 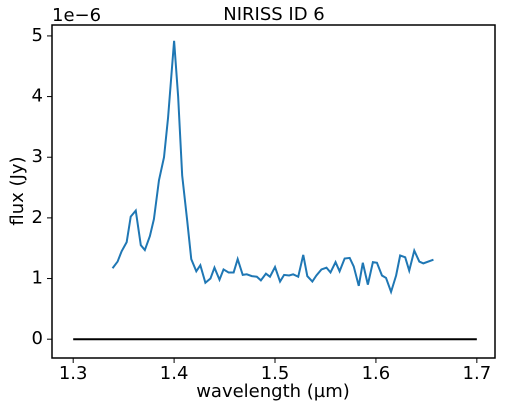 What do you see at coordinates (17, 190) in the screenshot?
I see `y-axis-label: flux (Jy)` at bounding box center [17, 190].